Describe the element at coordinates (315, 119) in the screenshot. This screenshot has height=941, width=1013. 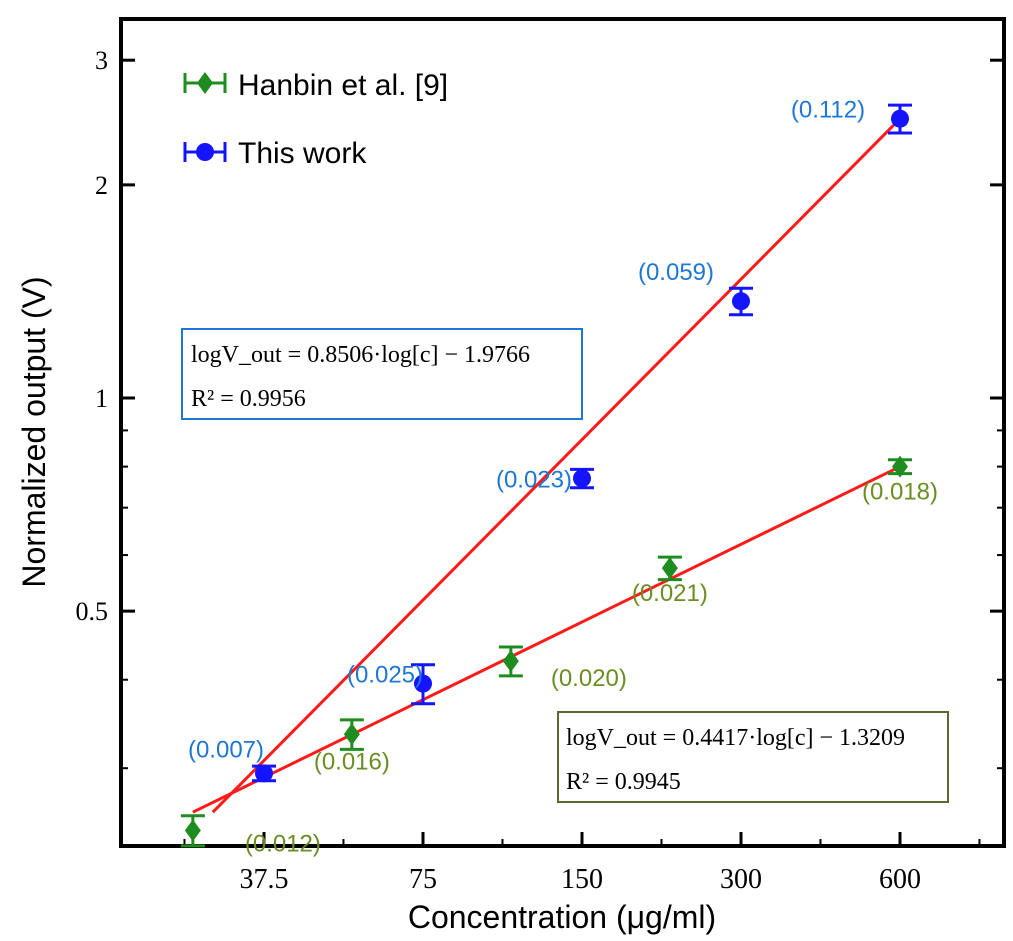
I see `legend: Hanbin et al. [9] This work` at that location.